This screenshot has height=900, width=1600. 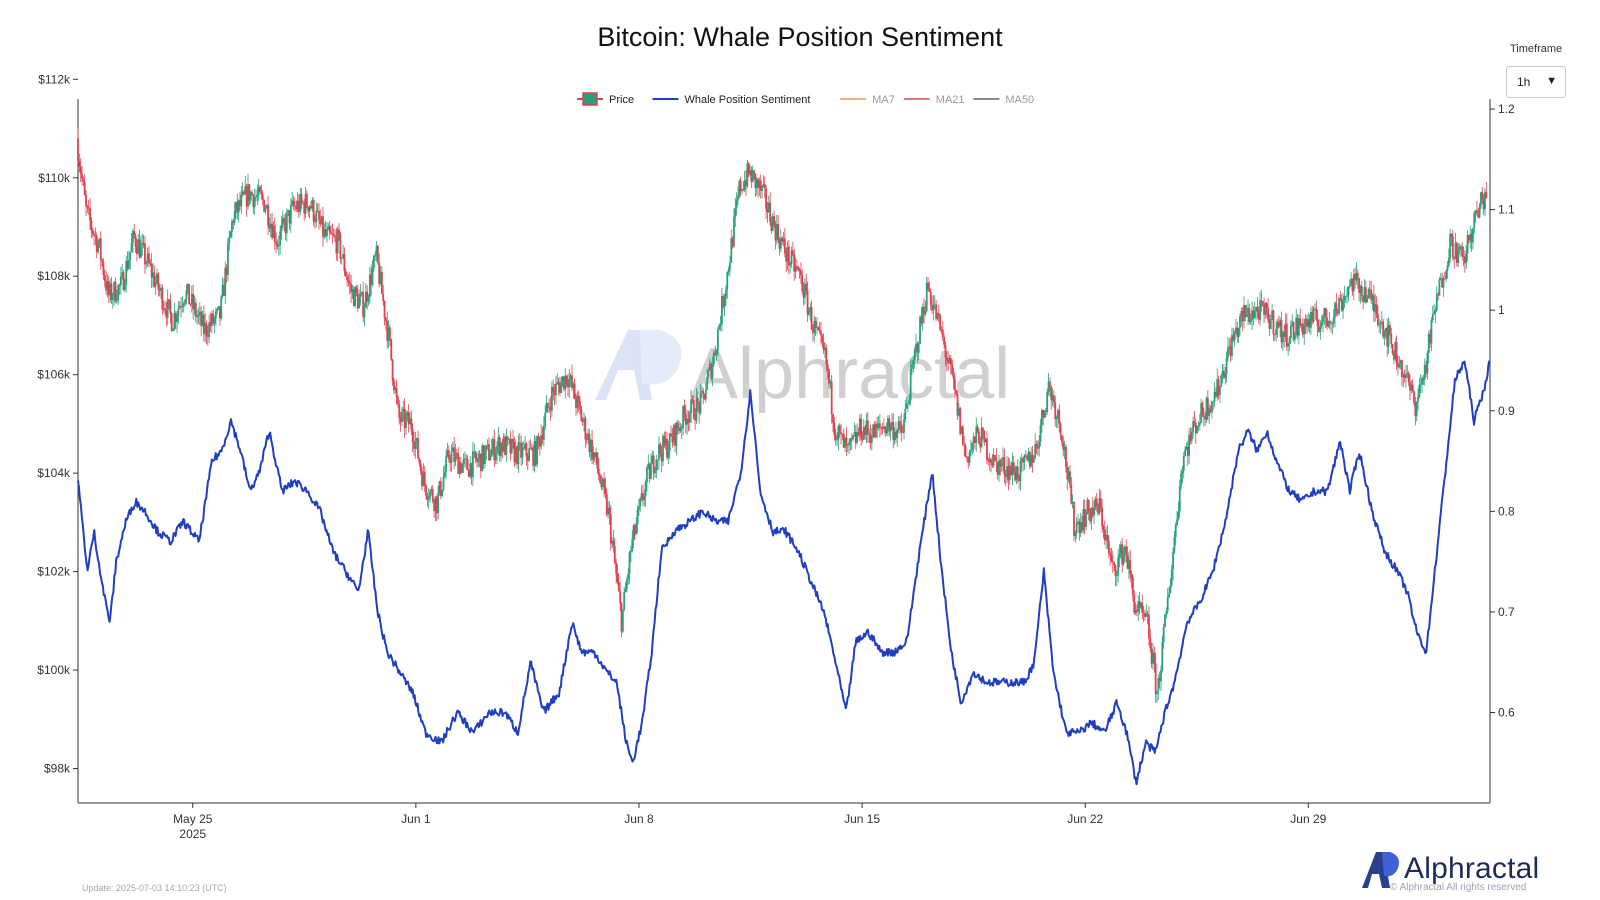 What do you see at coordinates (1506, 712) in the screenshot?
I see `y-right-tick-label: 0.6` at bounding box center [1506, 712].